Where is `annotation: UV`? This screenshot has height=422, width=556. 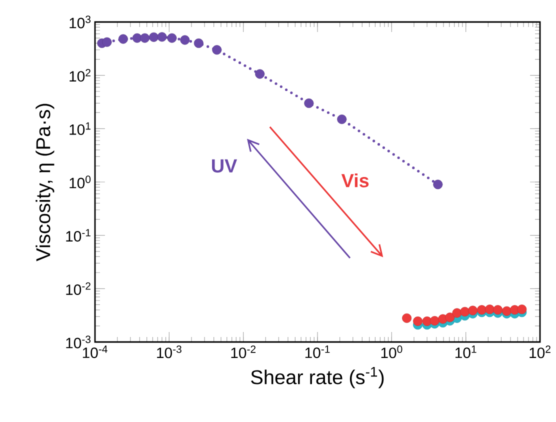 annotation: UV is located at coordinates (225, 166).